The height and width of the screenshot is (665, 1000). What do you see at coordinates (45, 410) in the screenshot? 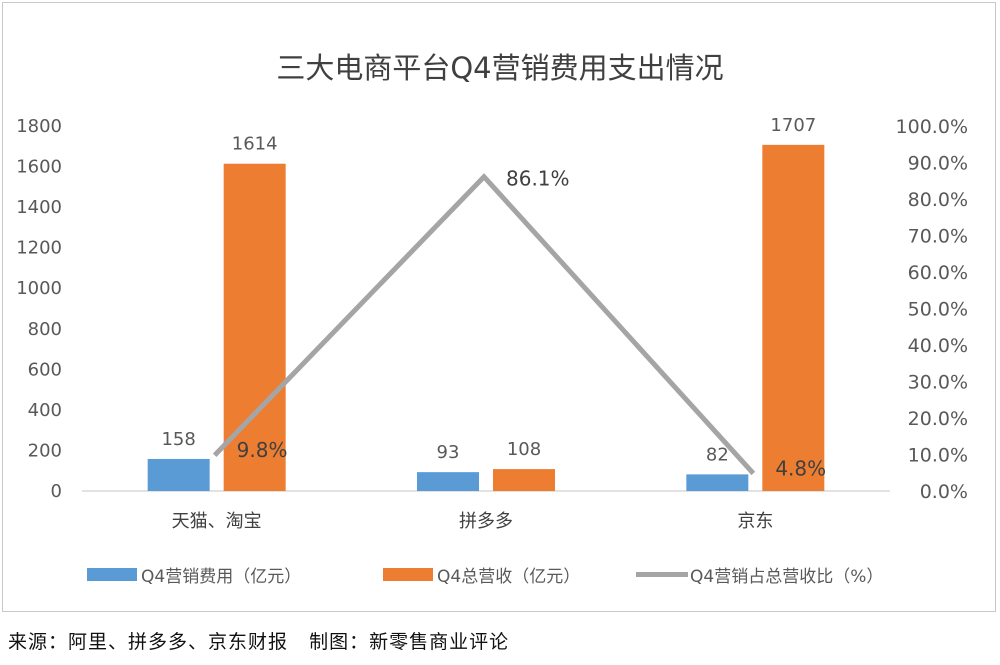
I see `left-axis-tick-label: 400` at bounding box center [45, 410].